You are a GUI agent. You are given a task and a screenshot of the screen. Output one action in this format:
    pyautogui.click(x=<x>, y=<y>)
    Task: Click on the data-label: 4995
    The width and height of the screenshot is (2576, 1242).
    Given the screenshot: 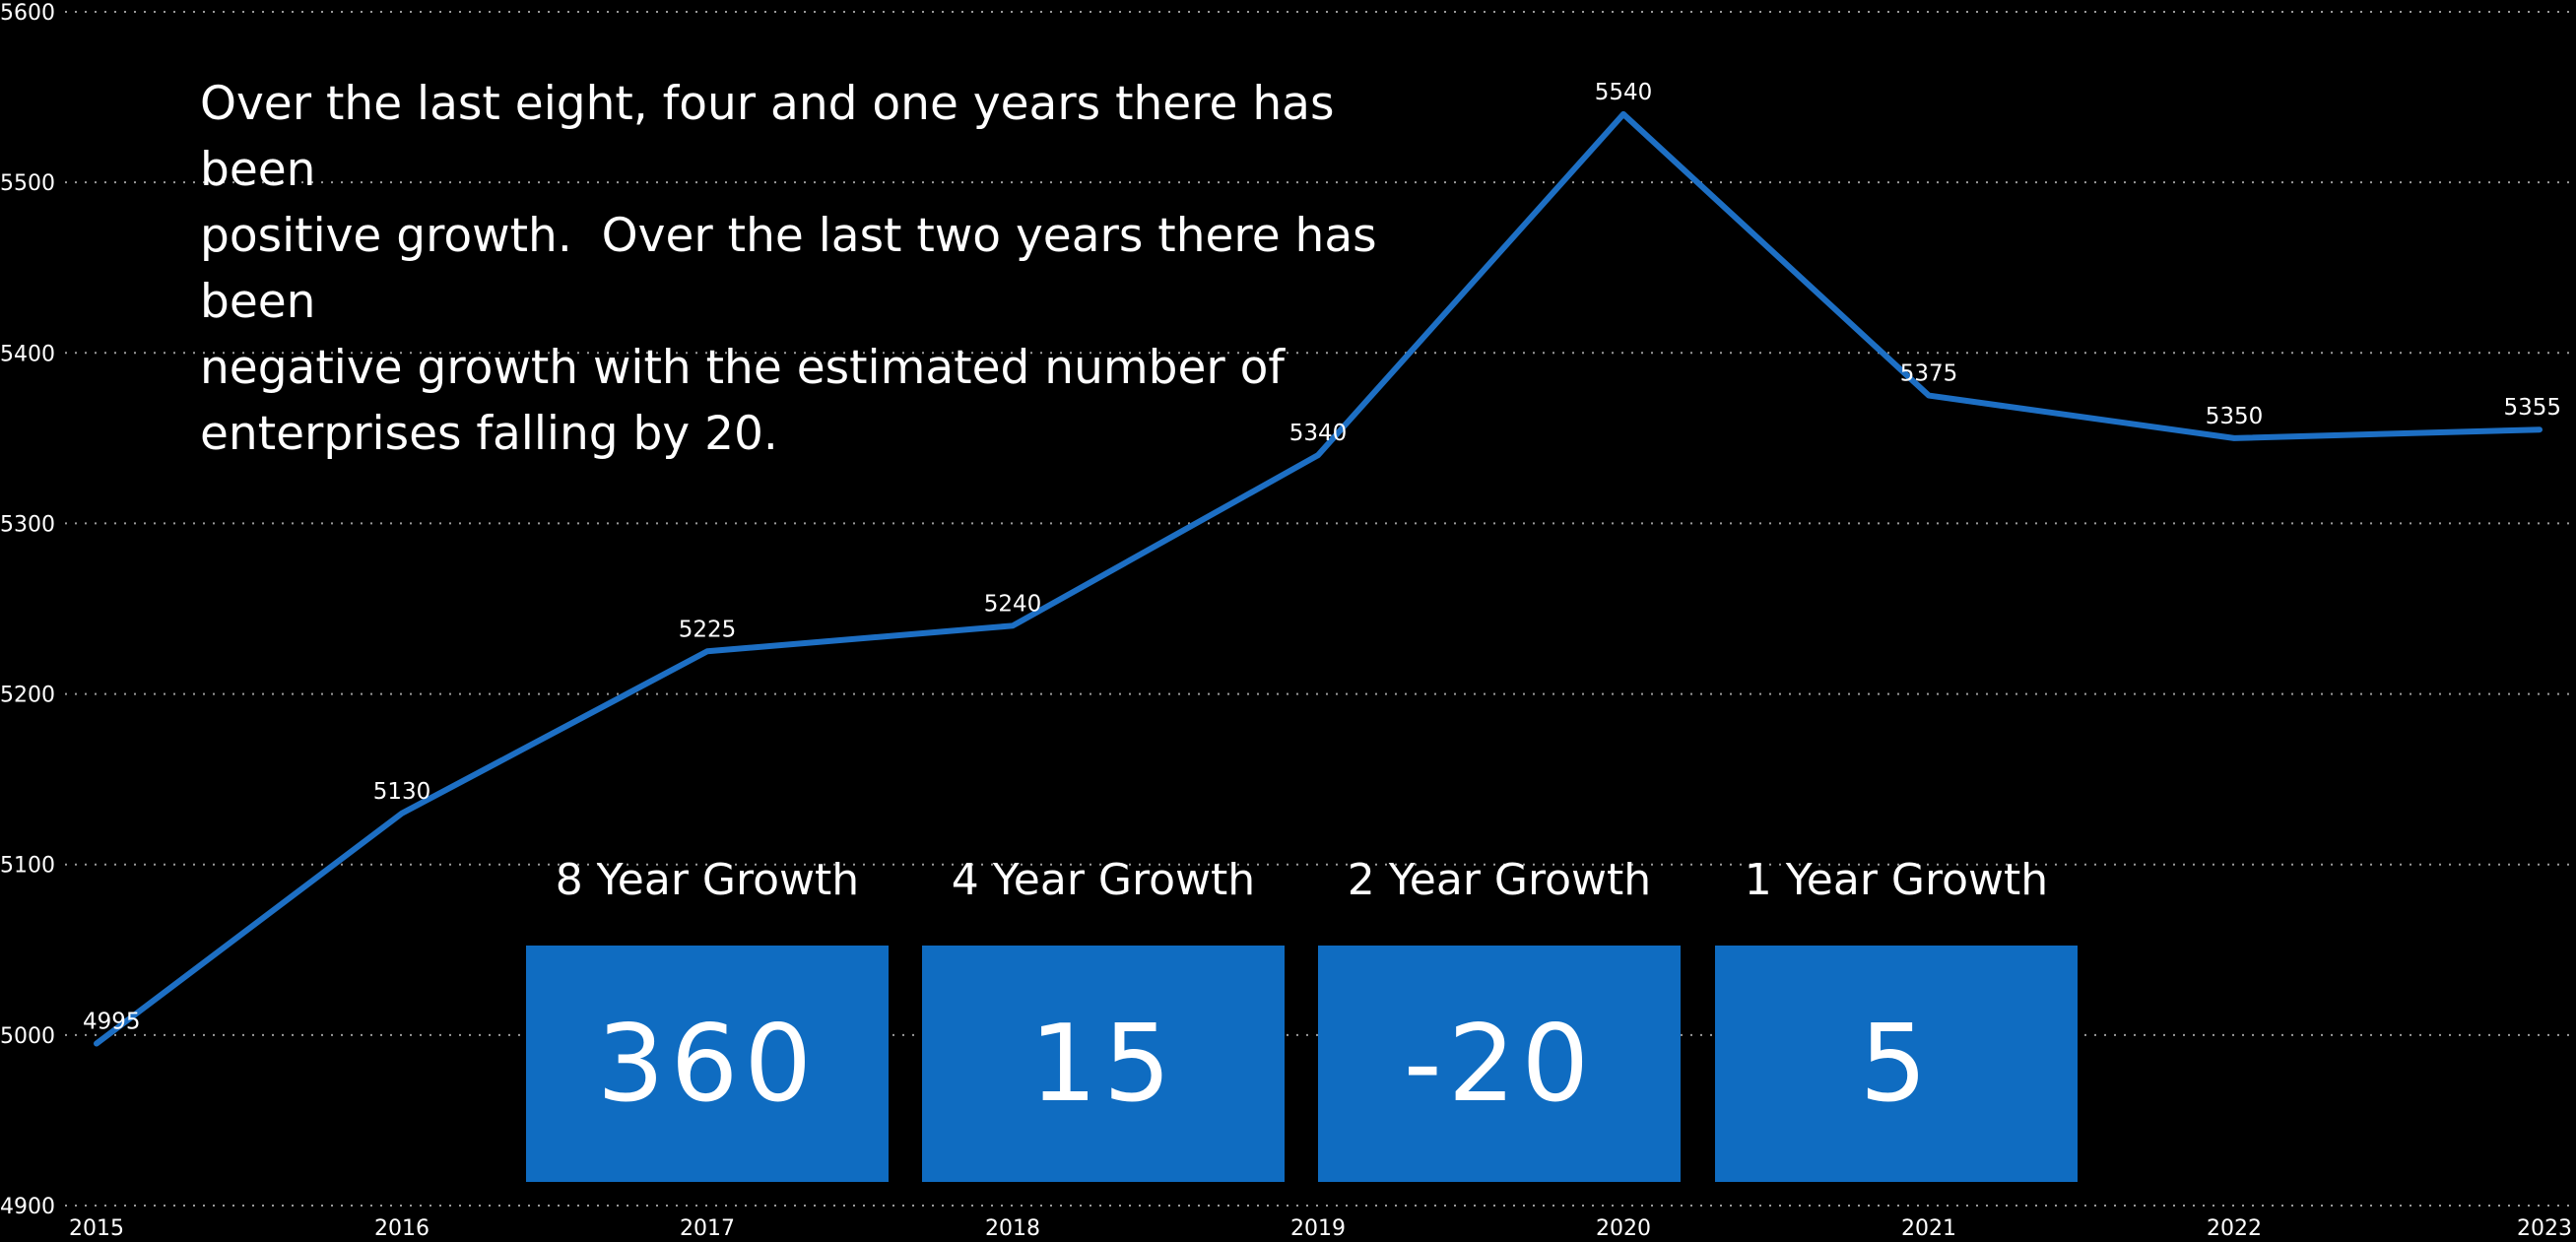 What is the action you would take?
    pyautogui.click(x=112, y=1023)
    